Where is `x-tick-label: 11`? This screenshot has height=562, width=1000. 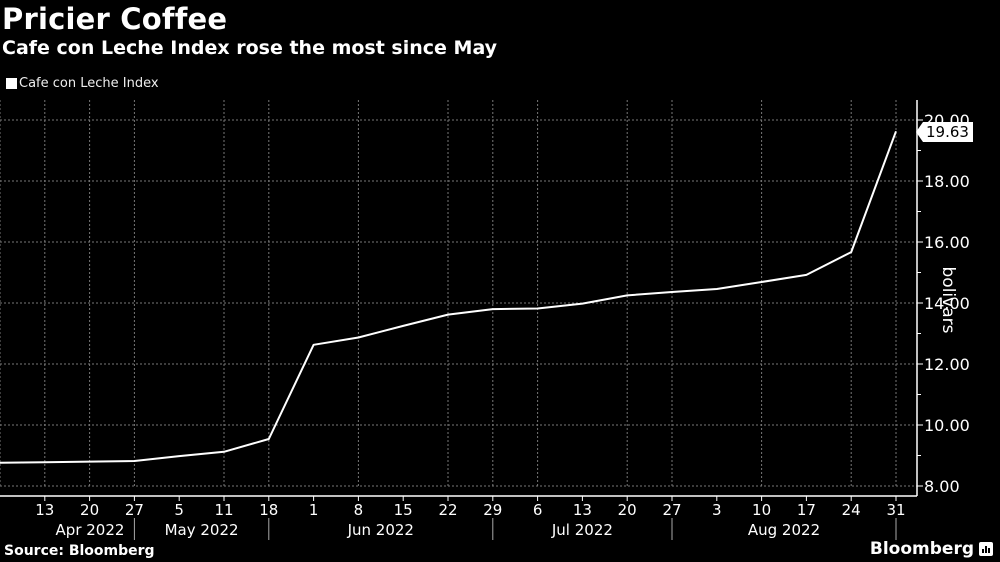
x-tick-label: 11 is located at coordinates (223, 510).